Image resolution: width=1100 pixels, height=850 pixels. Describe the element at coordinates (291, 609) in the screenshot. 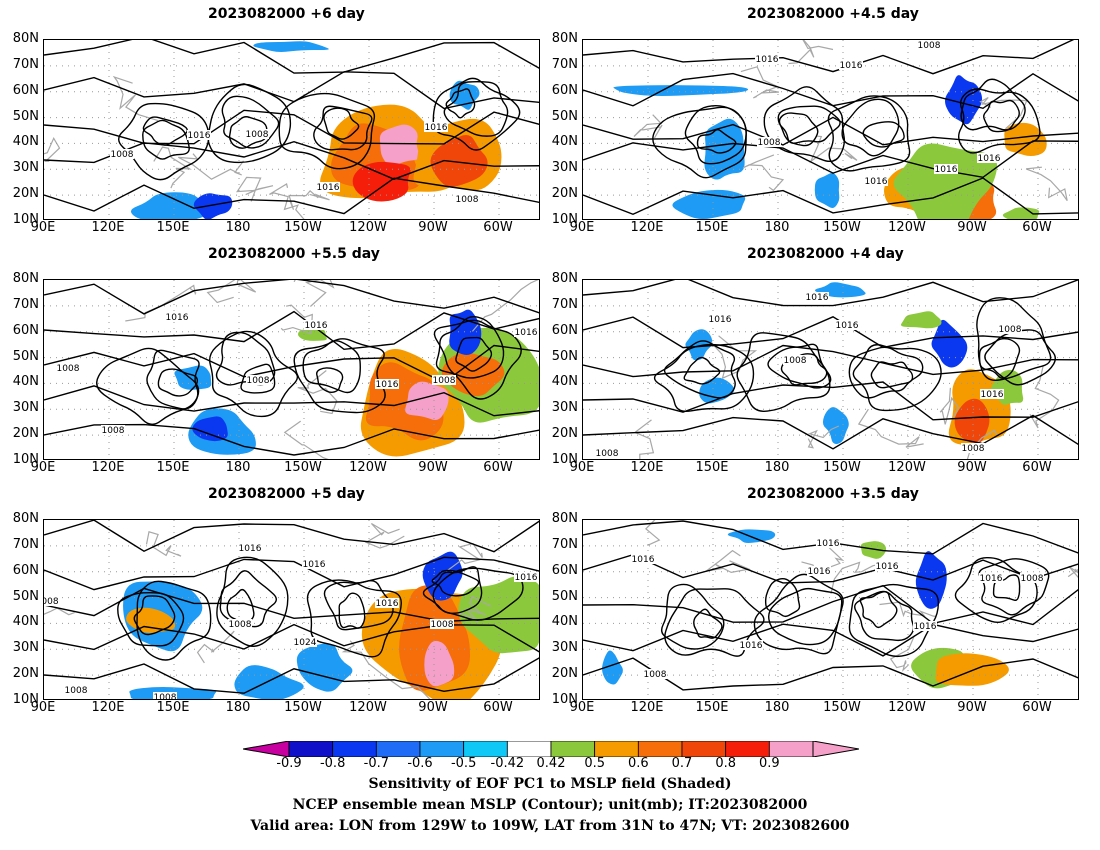

I see `map-panel: 1016 1016 1008 1024 1016 1008 1016 008 1008 1008` at that location.